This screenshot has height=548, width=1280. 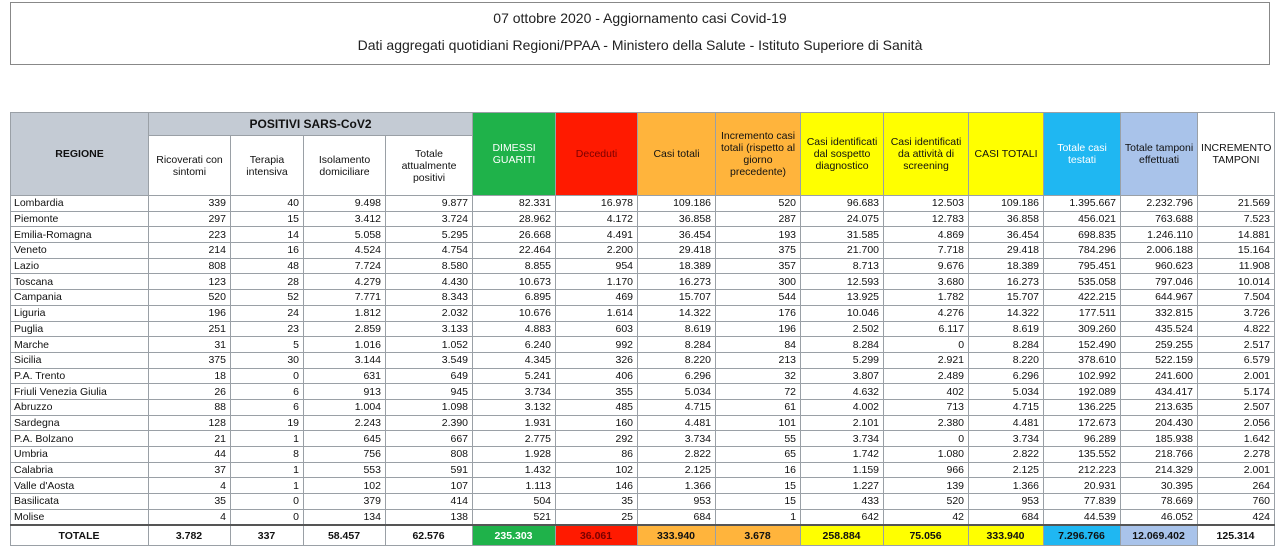 I want to click on region-name: Molise, so click(x=79, y=517).